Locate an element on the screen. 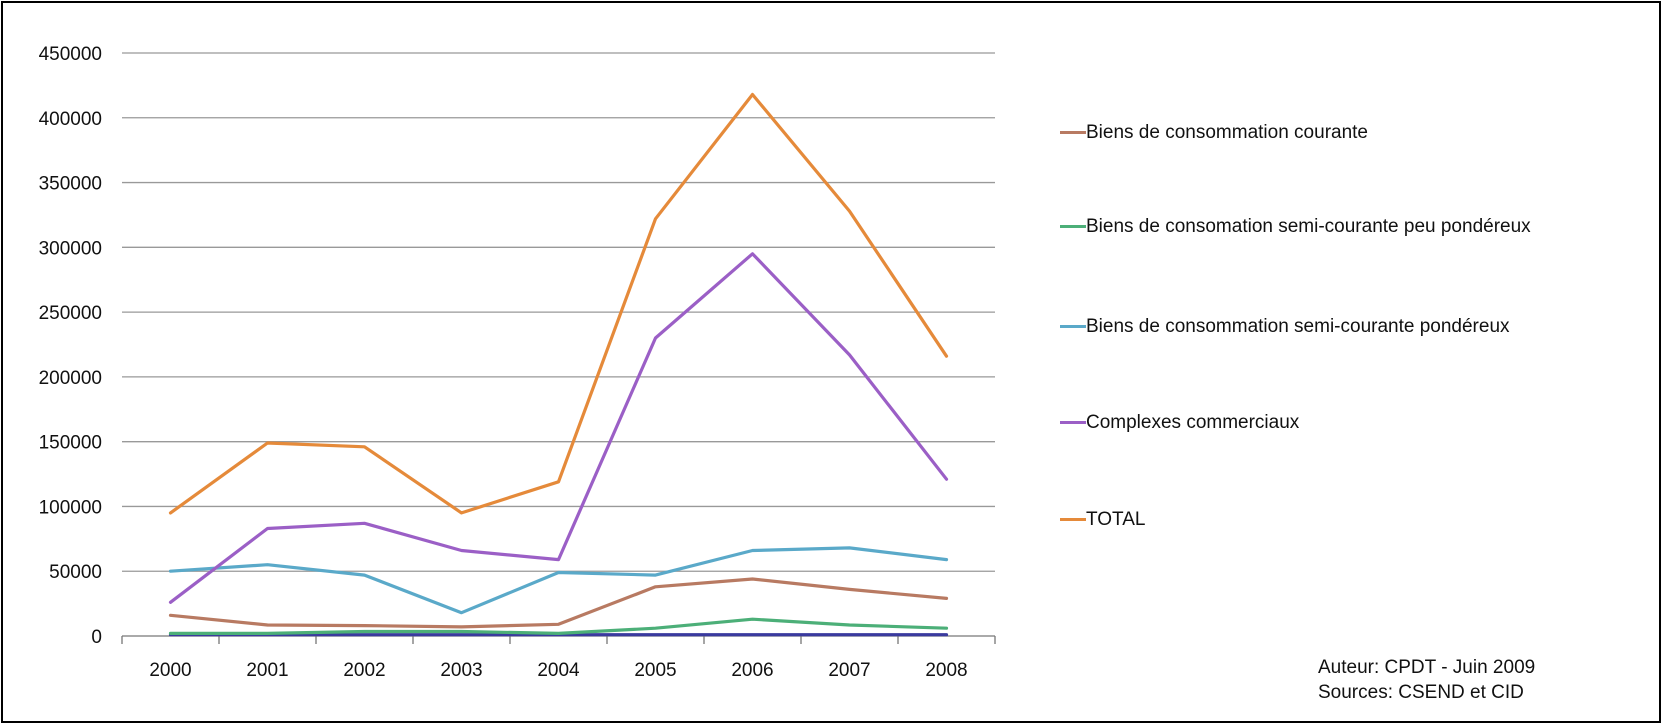 Image resolution: width=1666 pixels, height=728 pixels. x-tick-label: 2003 is located at coordinates (461, 670).